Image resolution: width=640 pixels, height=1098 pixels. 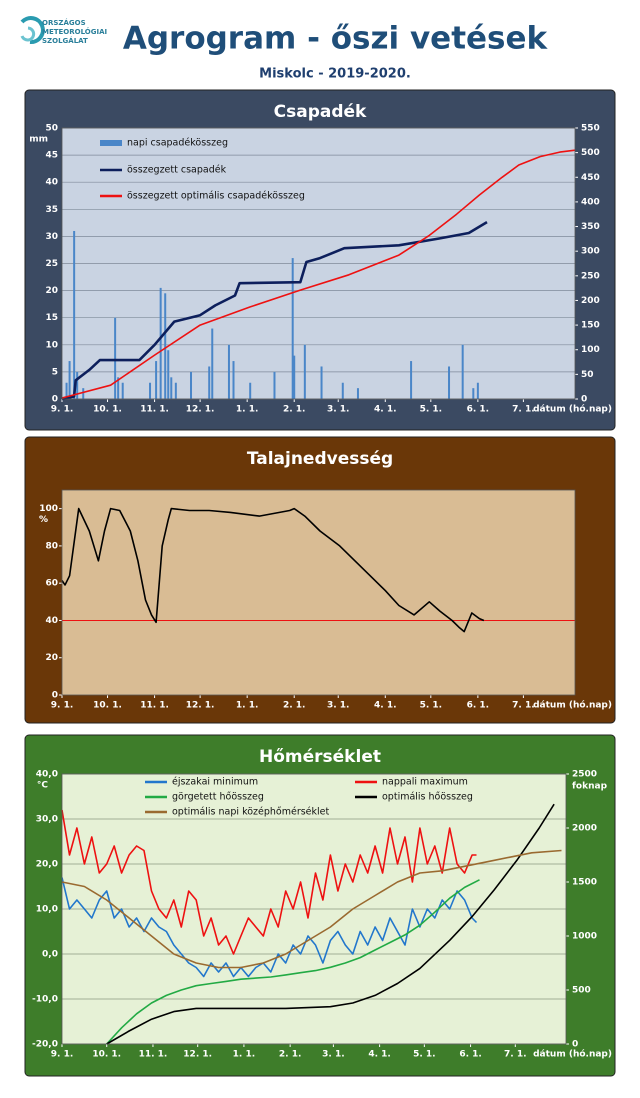 What do you see at coordinates (62, 1055) in the screenshot?
I see `x-tick-label: 9. 1.` at bounding box center [62, 1055].